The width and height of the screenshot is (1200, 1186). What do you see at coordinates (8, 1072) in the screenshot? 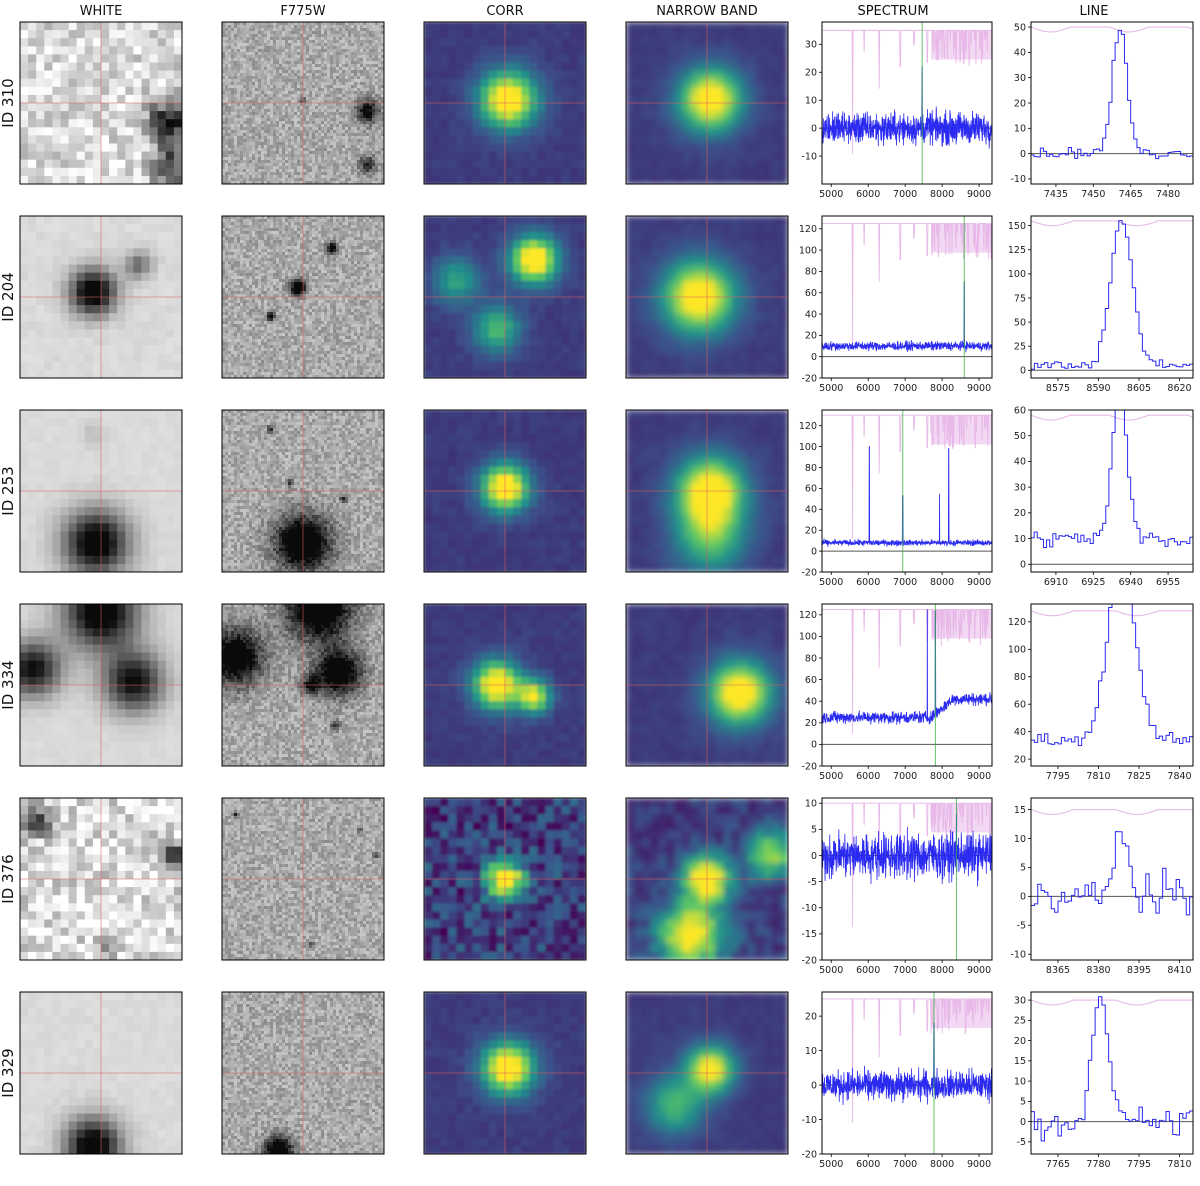
I see `row-id-label: ID 329` at bounding box center [8, 1072].